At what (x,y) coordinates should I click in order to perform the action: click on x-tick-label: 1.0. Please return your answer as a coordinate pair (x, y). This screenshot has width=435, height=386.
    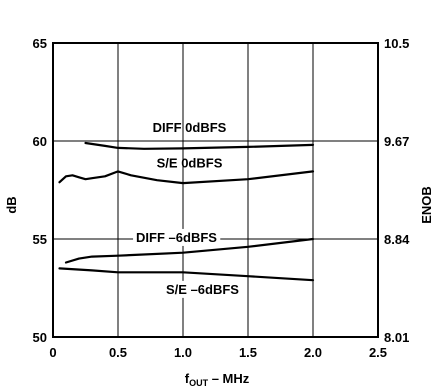
    Looking at the image, I should click on (183, 352).